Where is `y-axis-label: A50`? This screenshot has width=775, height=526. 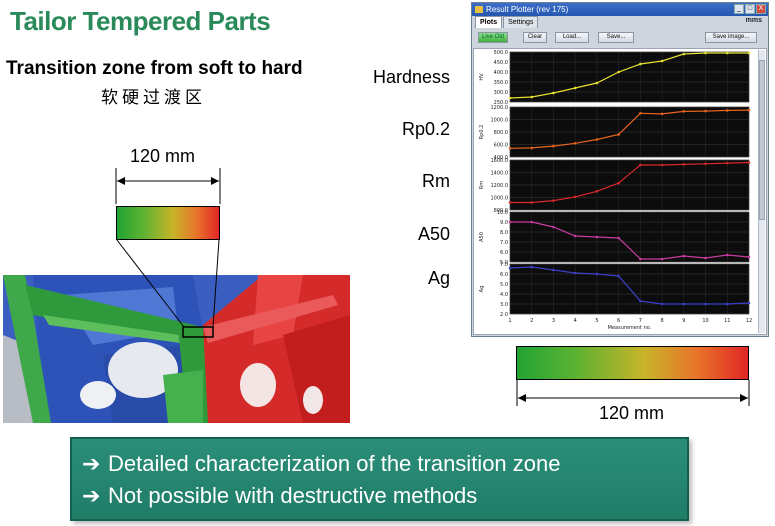 y-axis-label: A50 is located at coordinates (482, 237).